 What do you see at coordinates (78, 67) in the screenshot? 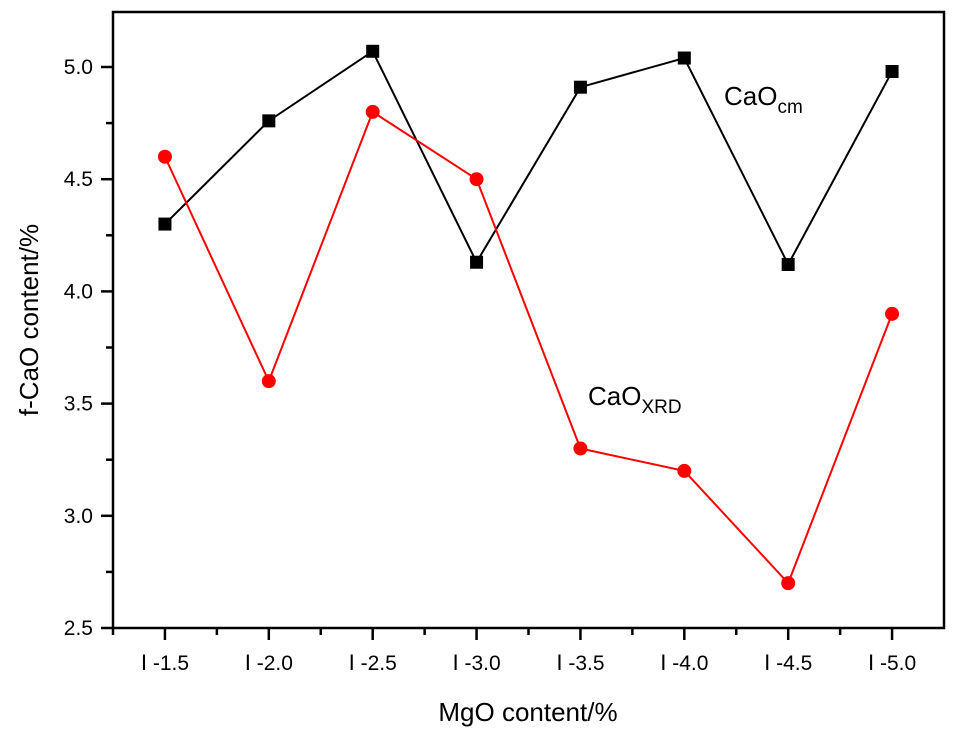
I see `y-tick-label: 5.0` at bounding box center [78, 67].